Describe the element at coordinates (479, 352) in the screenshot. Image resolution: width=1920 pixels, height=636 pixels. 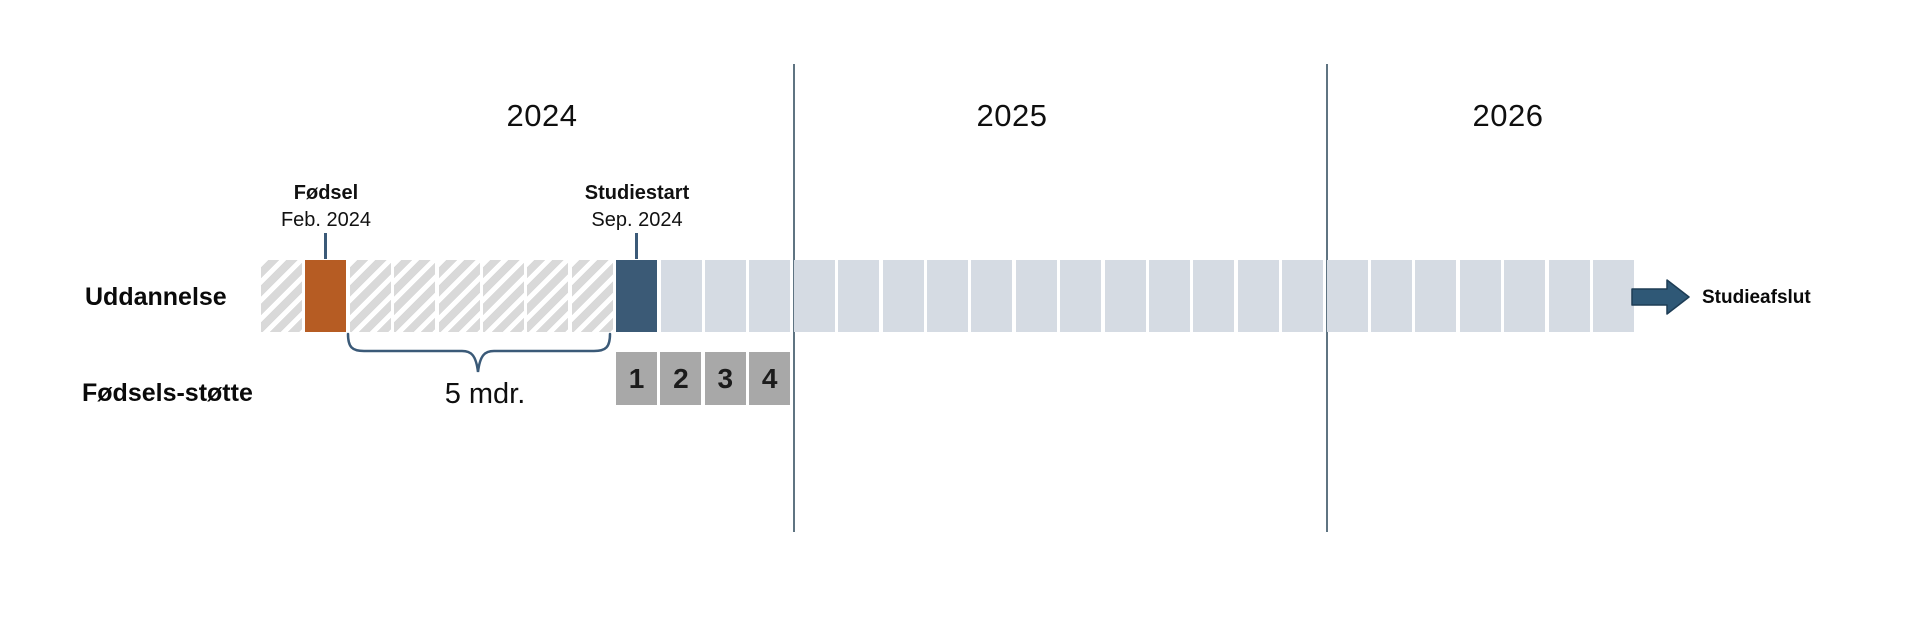
I see `duration-brace` at that location.